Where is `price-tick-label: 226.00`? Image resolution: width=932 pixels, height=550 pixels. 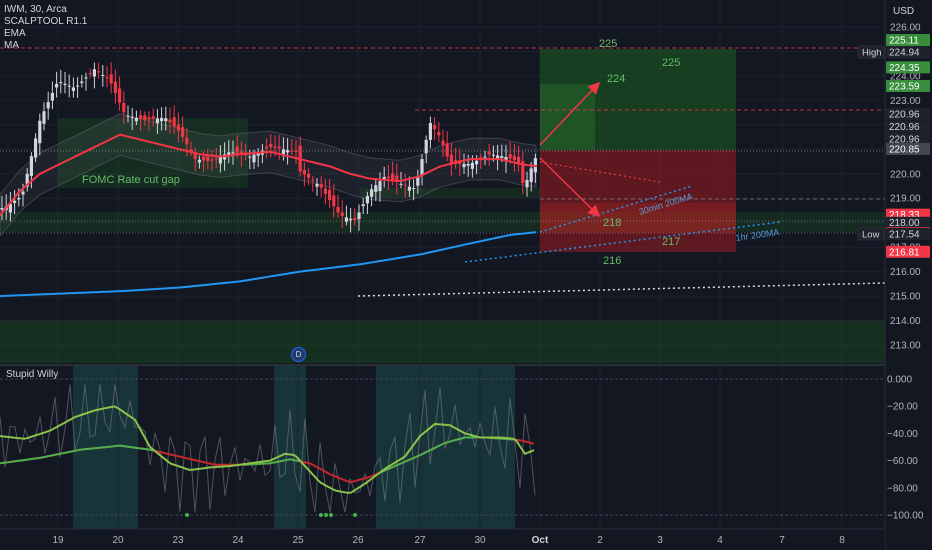
price-tick-label: 226.00 is located at coordinates (905, 28).